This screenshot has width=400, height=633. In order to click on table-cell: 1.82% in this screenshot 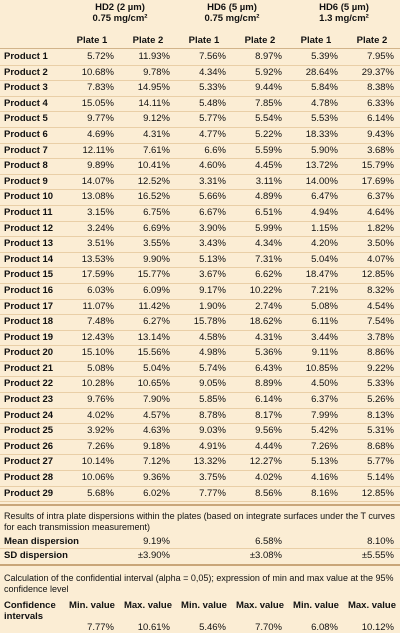, I will do `click(380, 228)`.